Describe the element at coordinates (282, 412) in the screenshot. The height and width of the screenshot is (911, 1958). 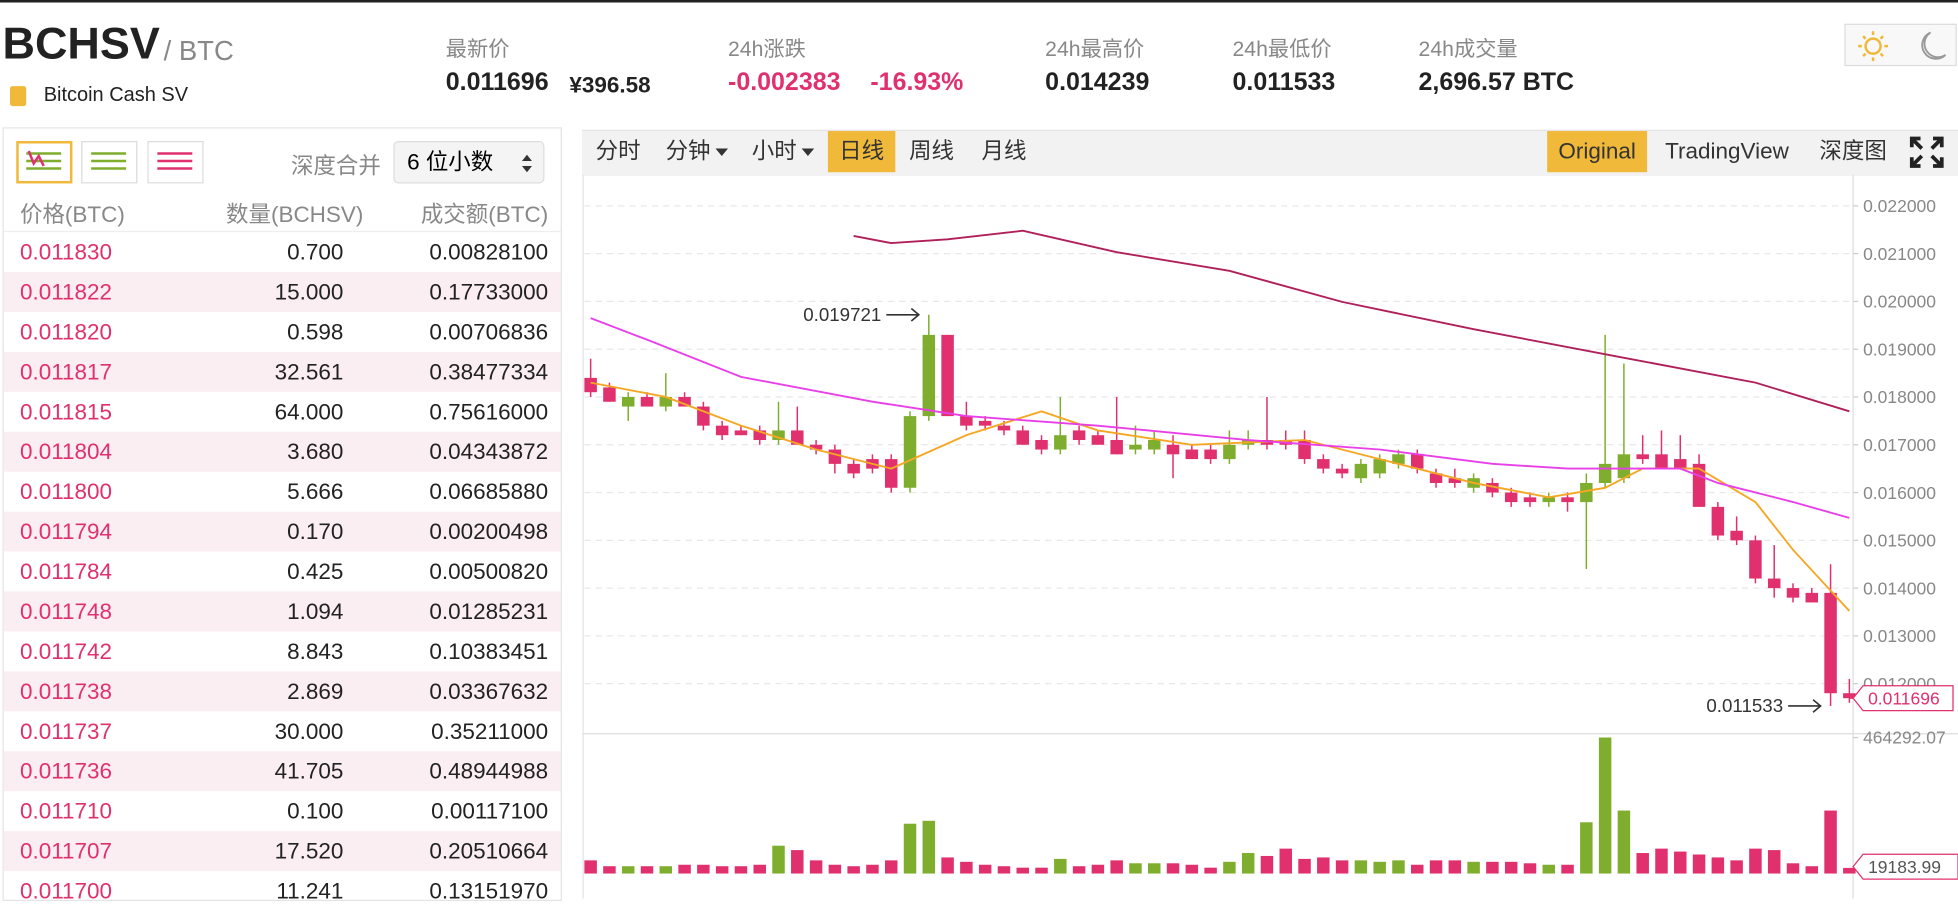
I see `order-row: 0.011815 64.000 0.75616000` at that location.